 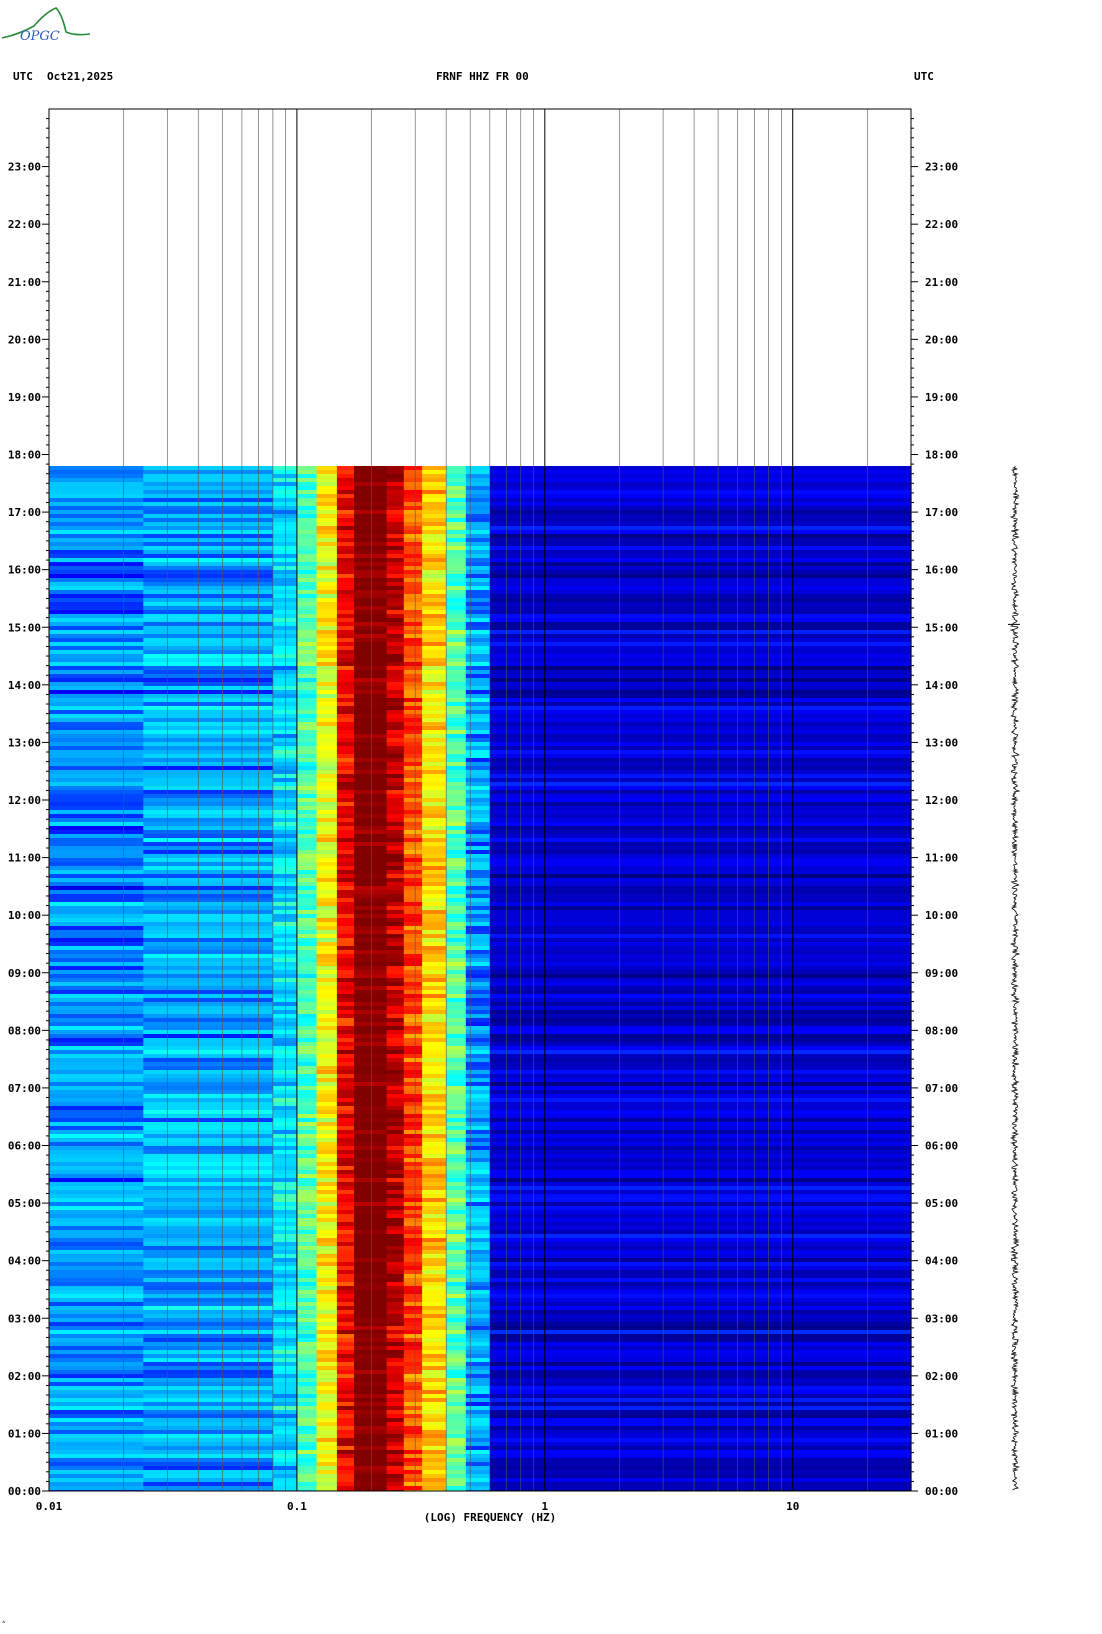 What do you see at coordinates (24, 1491) in the screenshot?
I see `y-tick-label-left: 00:00` at bounding box center [24, 1491].